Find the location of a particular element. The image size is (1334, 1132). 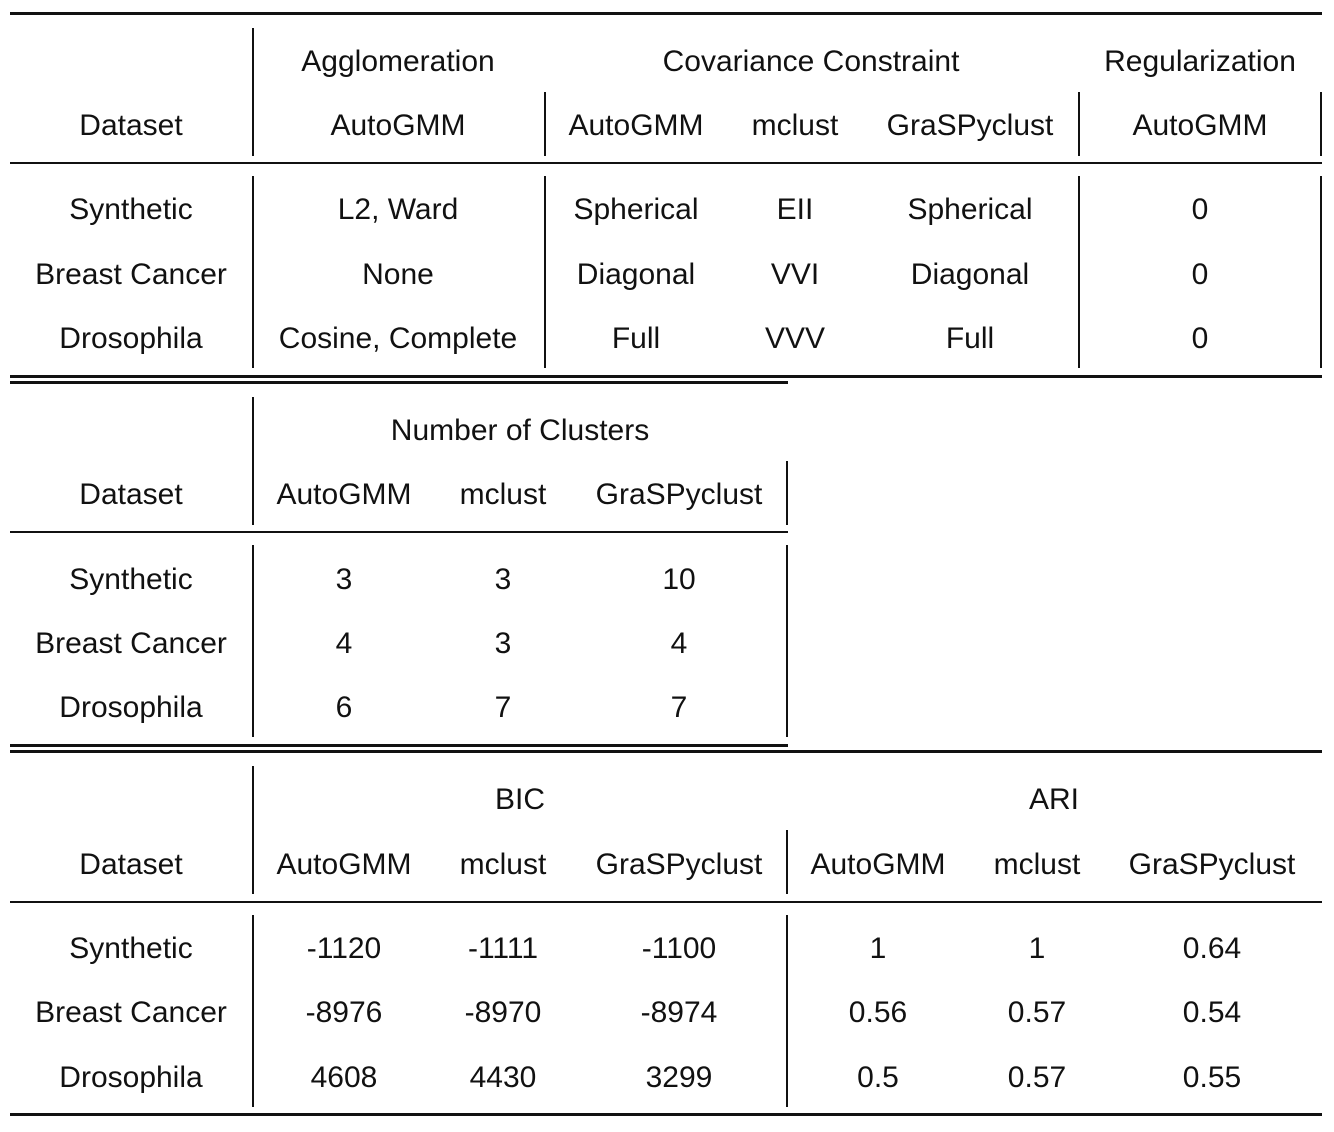

table2-bottom-rule is located at coordinates (399, 745).